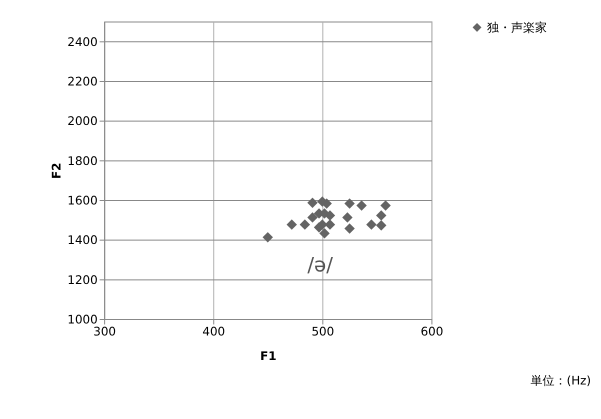 The height and width of the screenshot is (419, 601). Describe the element at coordinates (561, 380) in the screenshot. I see `text: 単位：(Hz)` at that location.